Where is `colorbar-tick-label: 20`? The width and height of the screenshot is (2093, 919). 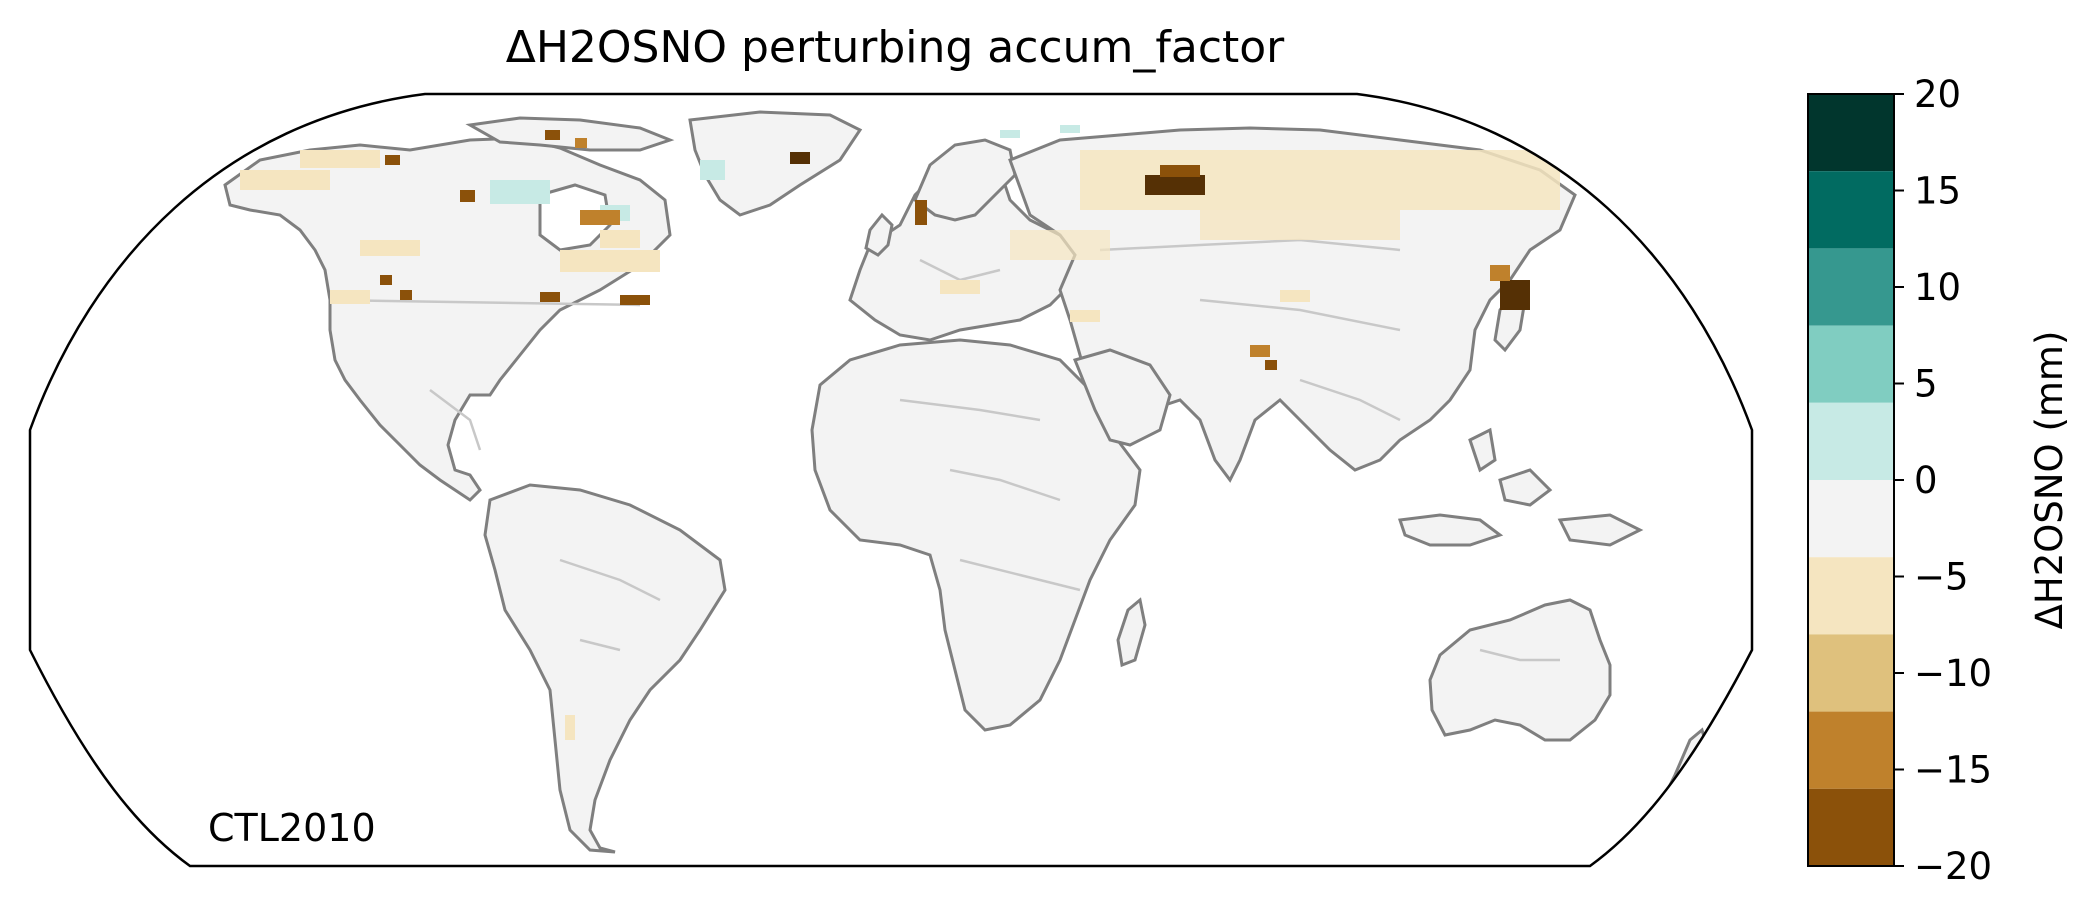
colorbar-tick-label: 20 is located at coordinates (1937, 94).